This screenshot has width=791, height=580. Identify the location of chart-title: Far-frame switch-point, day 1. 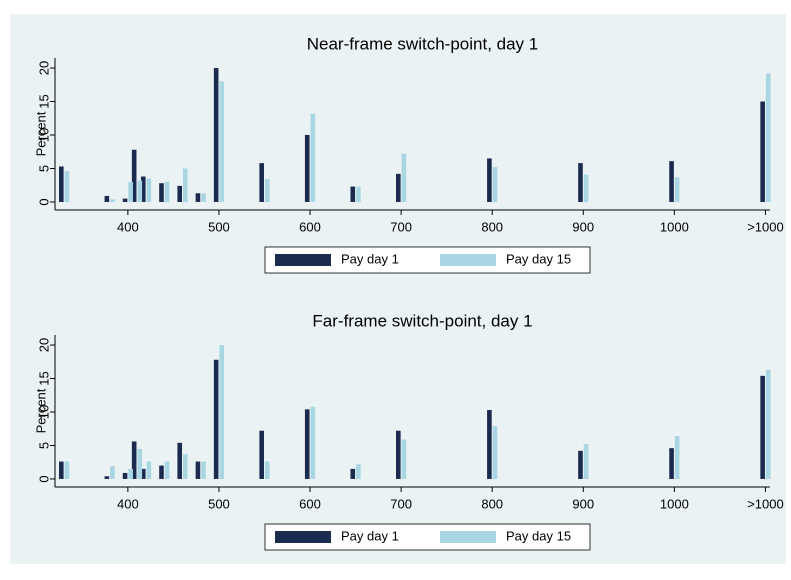
(422, 320).